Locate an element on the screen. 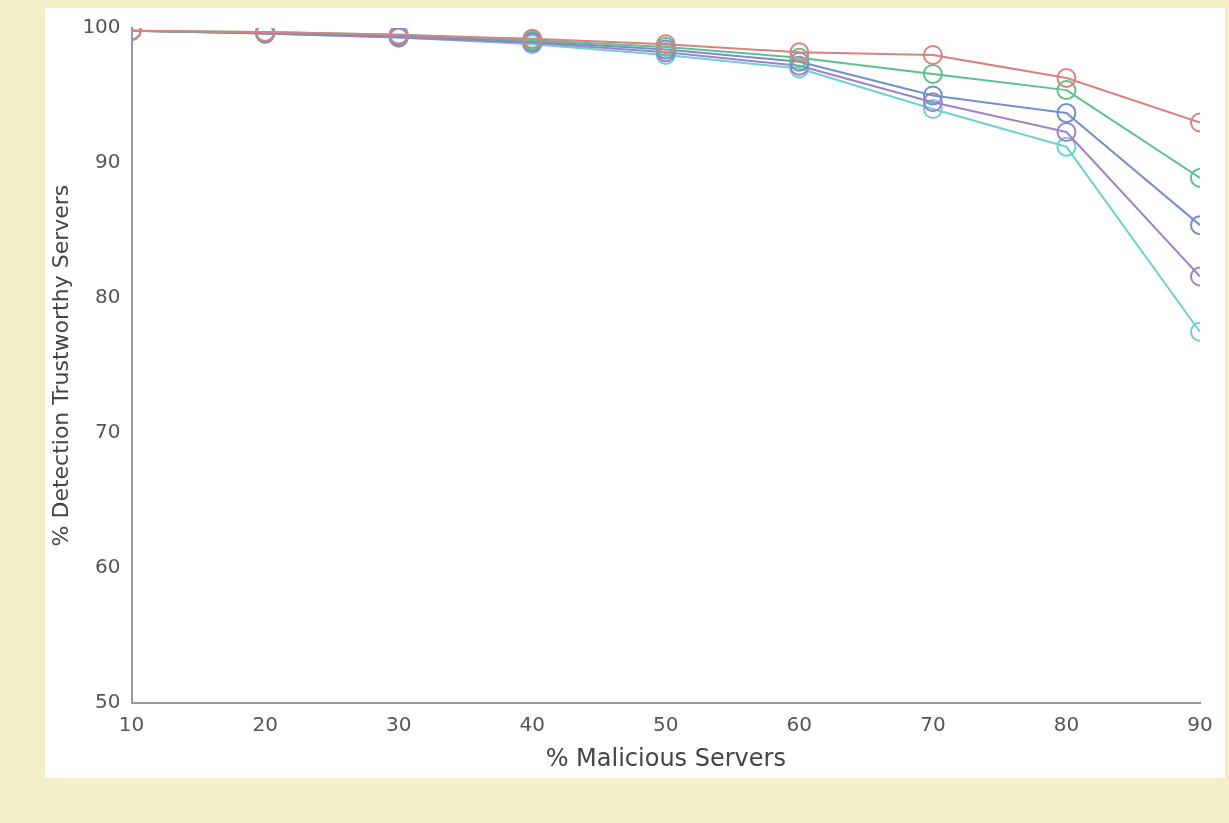  x-tick-label: 80 is located at coordinates (1066, 724).